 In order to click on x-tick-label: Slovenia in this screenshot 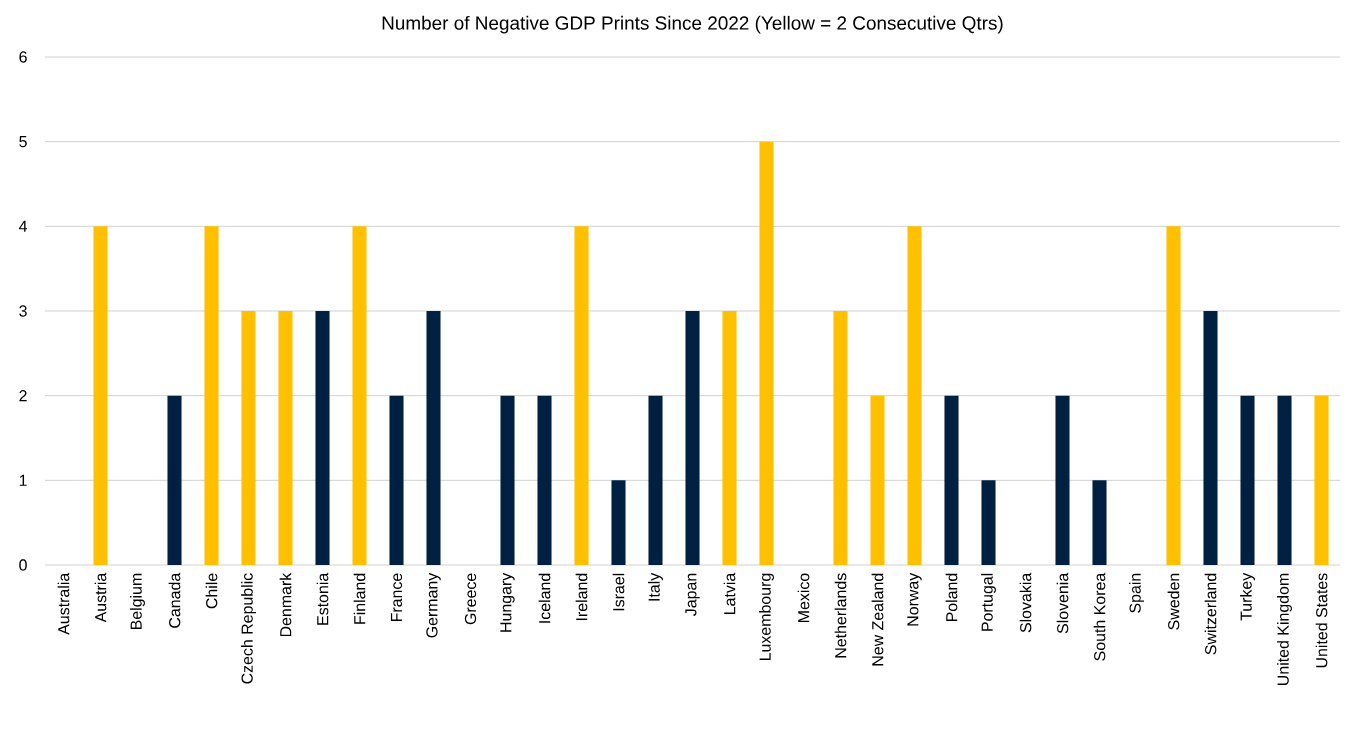, I will do `click(1062, 603)`.